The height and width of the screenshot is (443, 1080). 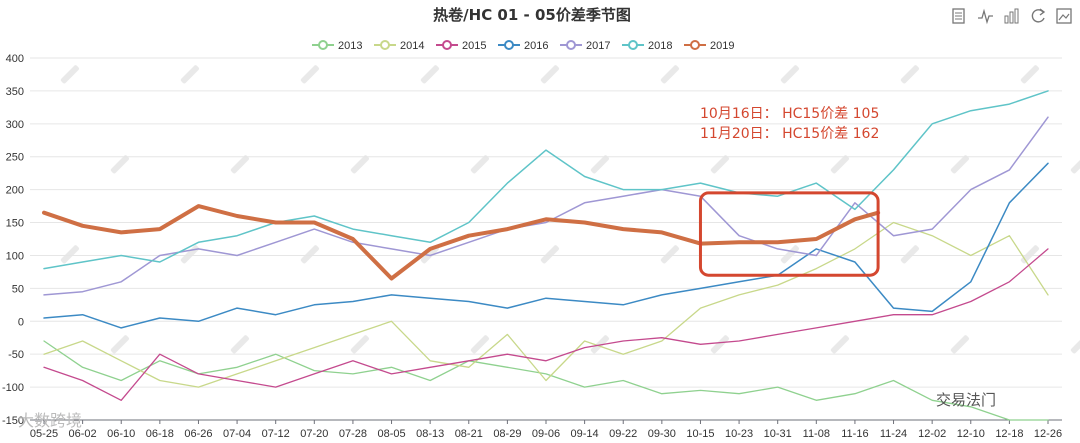 What do you see at coordinates (623, 434) in the screenshot?
I see `x-tick-label: 09-22` at bounding box center [623, 434].